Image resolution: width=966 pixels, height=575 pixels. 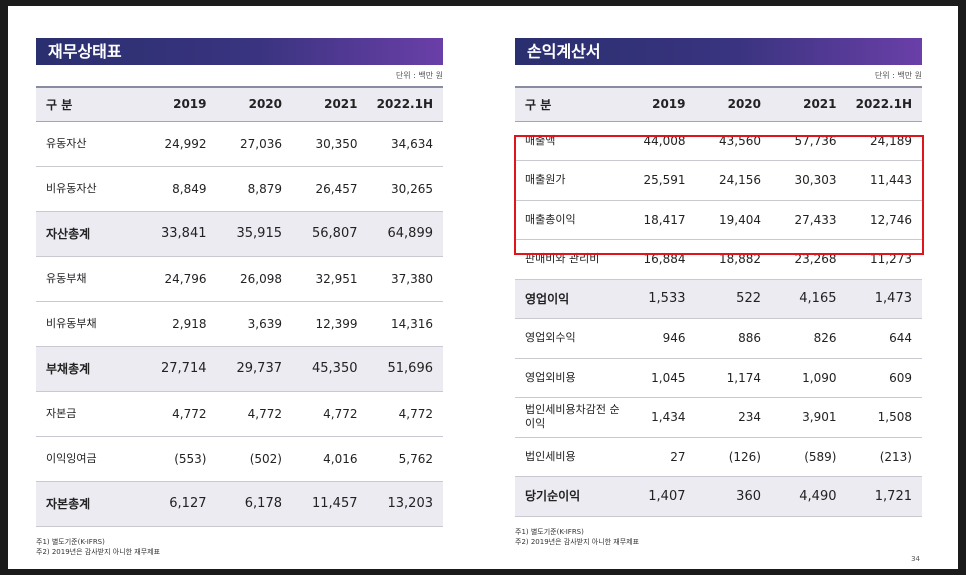 I want to click on note-1: 주1) 별도기준(K-IFRS), so click(x=549, y=531).